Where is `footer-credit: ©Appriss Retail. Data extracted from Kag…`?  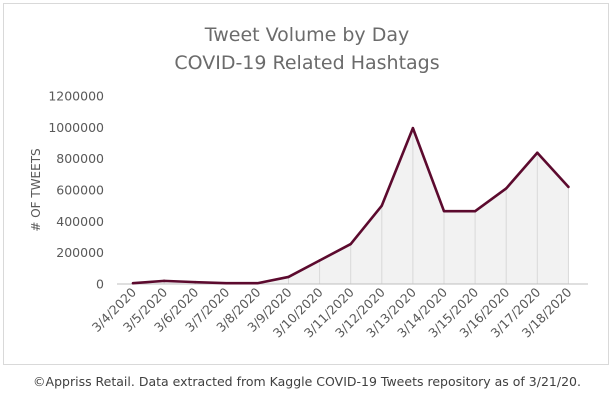 footer-credit: ©Appriss Retail. Data extracted from Kag… is located at coordinates (307, 381).